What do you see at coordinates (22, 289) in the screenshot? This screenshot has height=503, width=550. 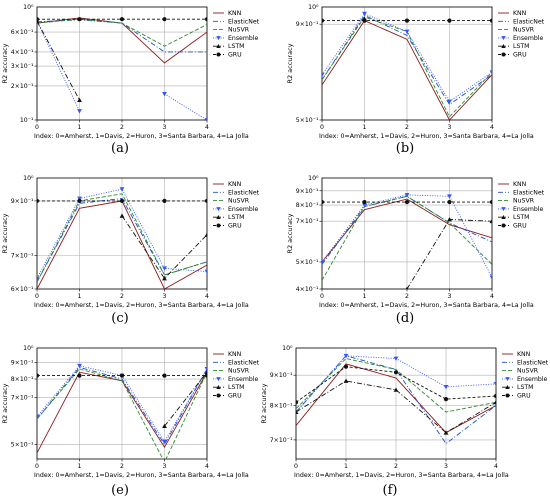 I see `y-tick-label: 6×10⁻¹` at bounding box center [22, 289].